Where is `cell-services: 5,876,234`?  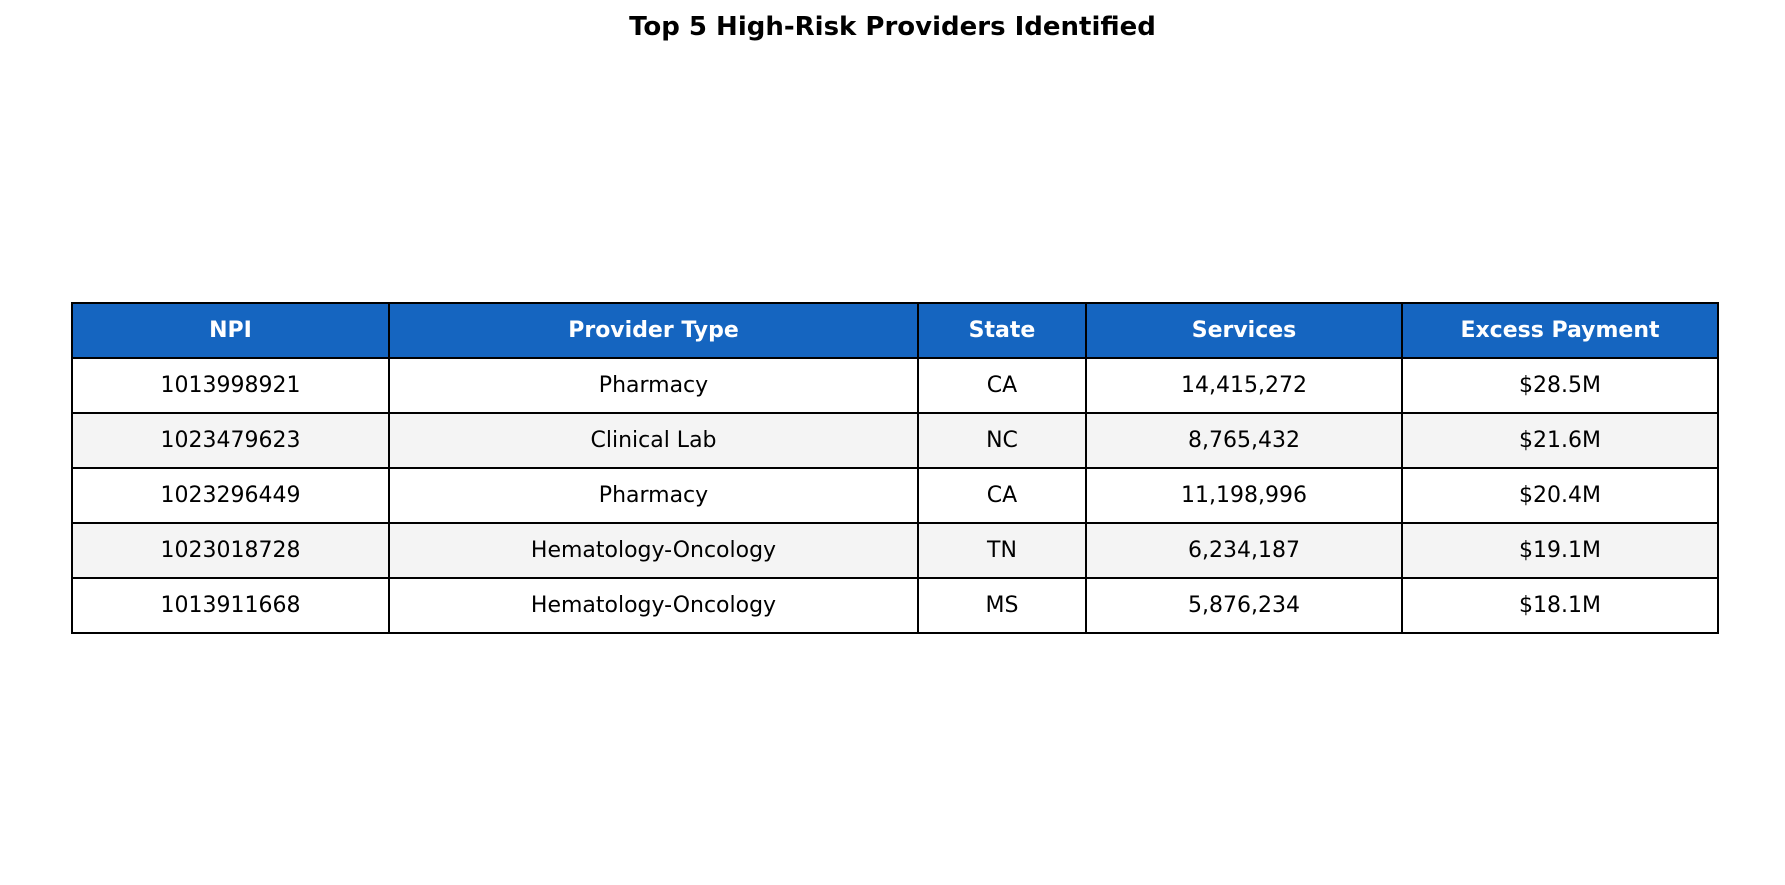 cell-services: 5,876,234 is located at coordinates (1244, 605).